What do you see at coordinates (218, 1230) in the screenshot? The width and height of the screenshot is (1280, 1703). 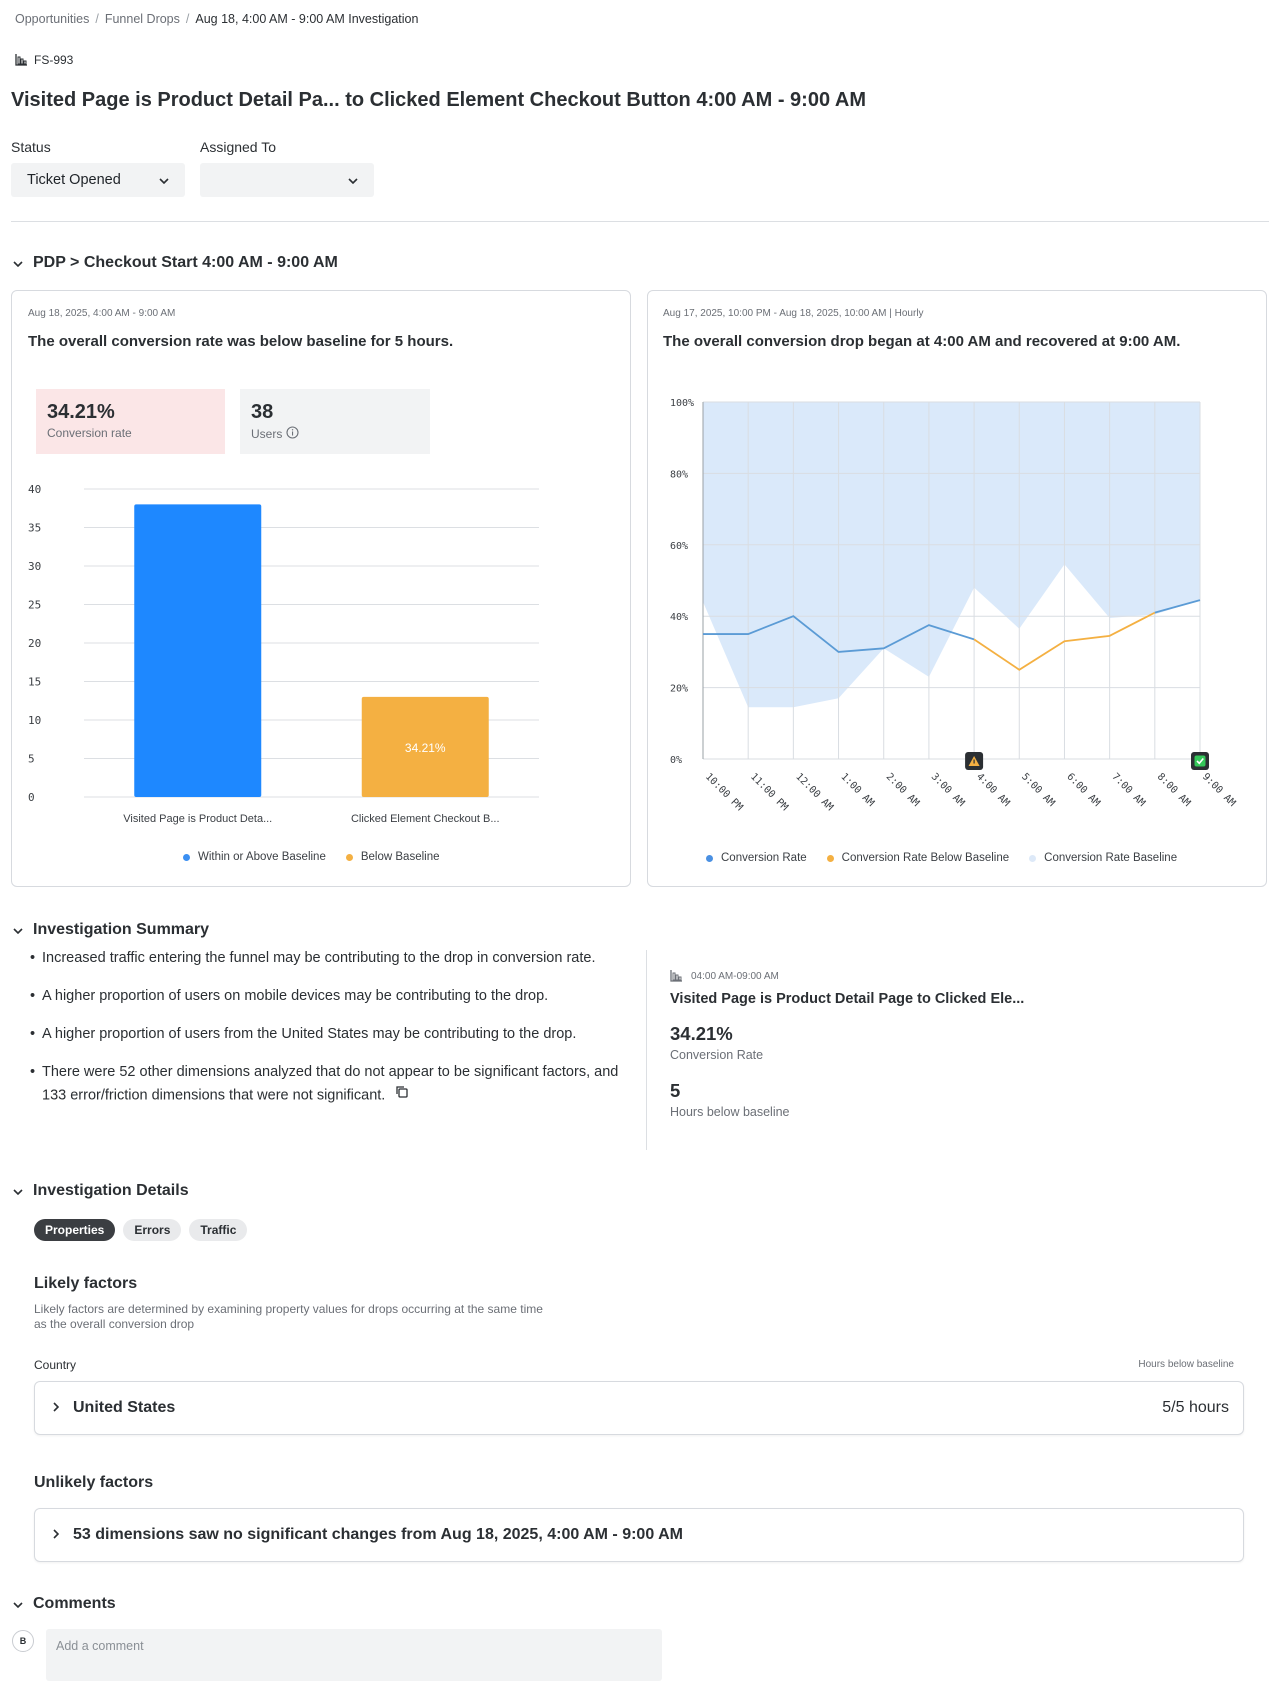 I see `tab-traffic: Traffic` at bounding box center [218, 1230].